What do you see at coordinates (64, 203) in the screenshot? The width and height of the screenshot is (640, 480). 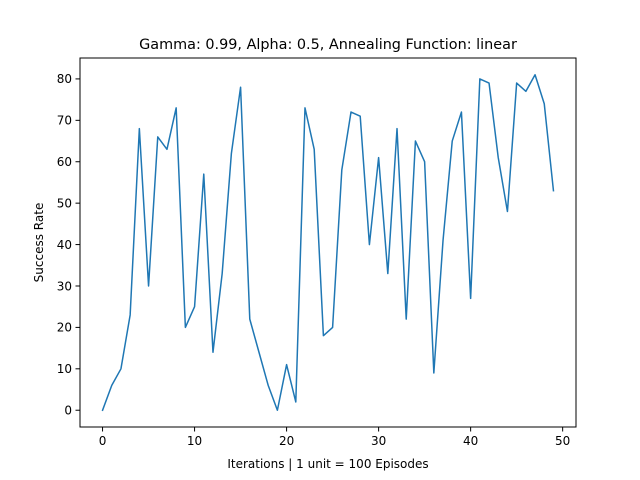 I see `y-tick-label: 50` at bounding box center [64, 203].